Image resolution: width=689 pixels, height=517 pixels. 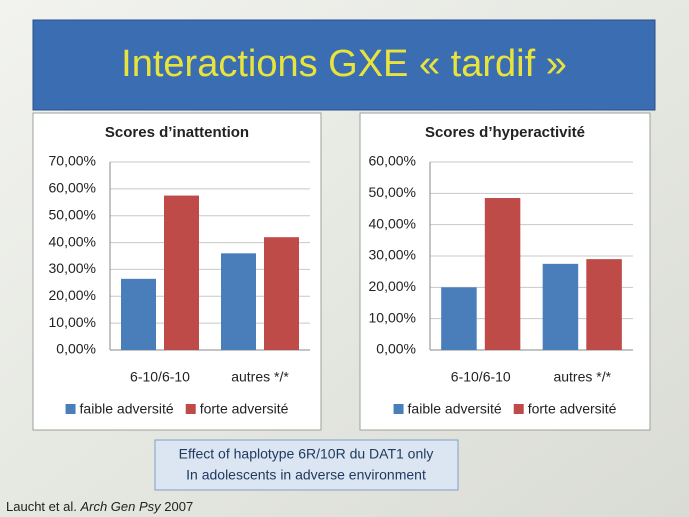 What do you see at coordinates (41, 506) in the screenshot?
I see `citation-authors: Laucht et al.` at bounding box center [41, 506].